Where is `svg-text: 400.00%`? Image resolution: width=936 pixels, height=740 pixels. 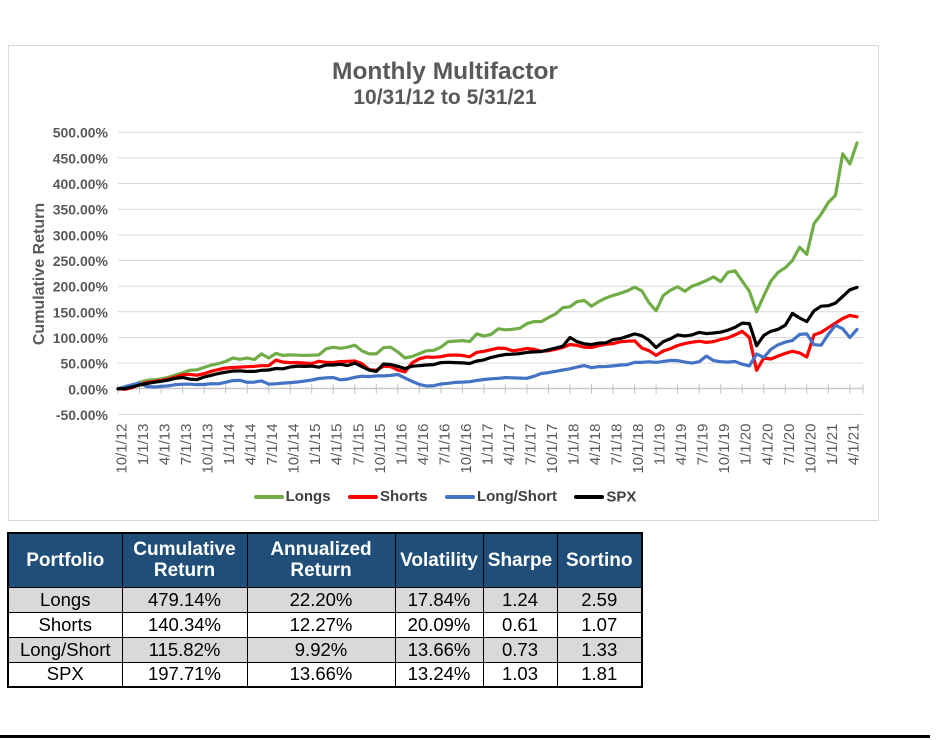 svg-text: 400.00% is located at coordinates (81, 184).